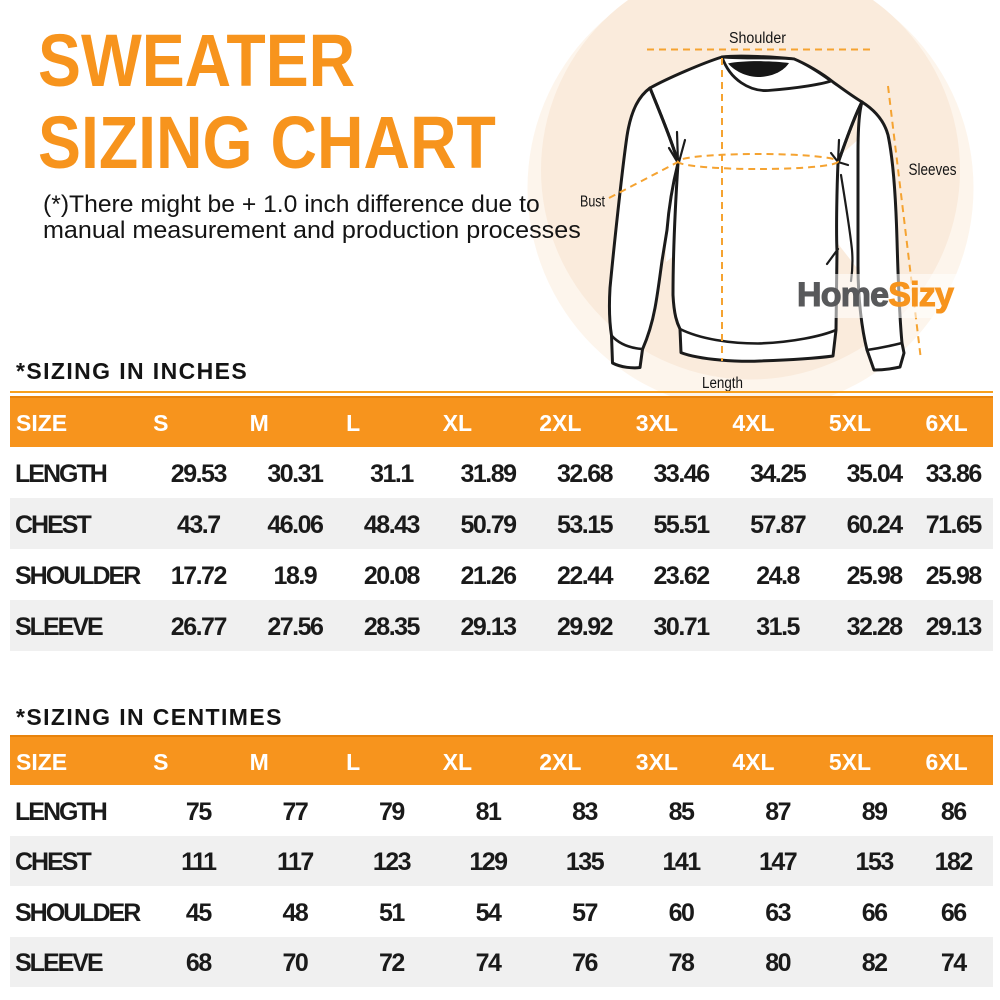 The height and width of the screenshot is (1000, 1000). Describe the element at coordinates (722, 383) in the screenshot. I see `svg-text: Length` at that location.